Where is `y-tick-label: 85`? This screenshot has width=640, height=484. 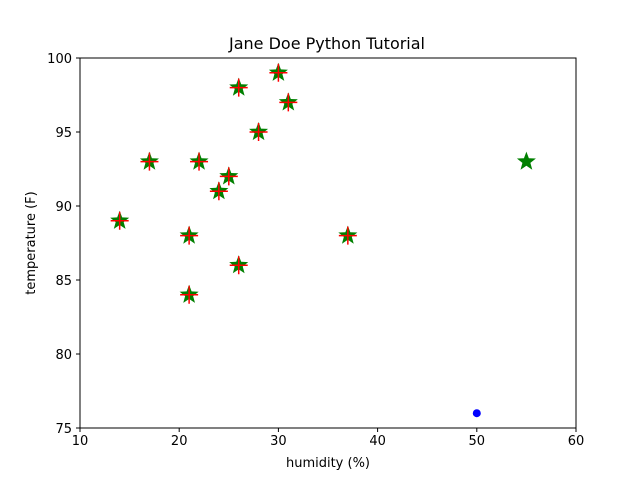 y-tick-label: 85 is located at coordinates (63, 281).